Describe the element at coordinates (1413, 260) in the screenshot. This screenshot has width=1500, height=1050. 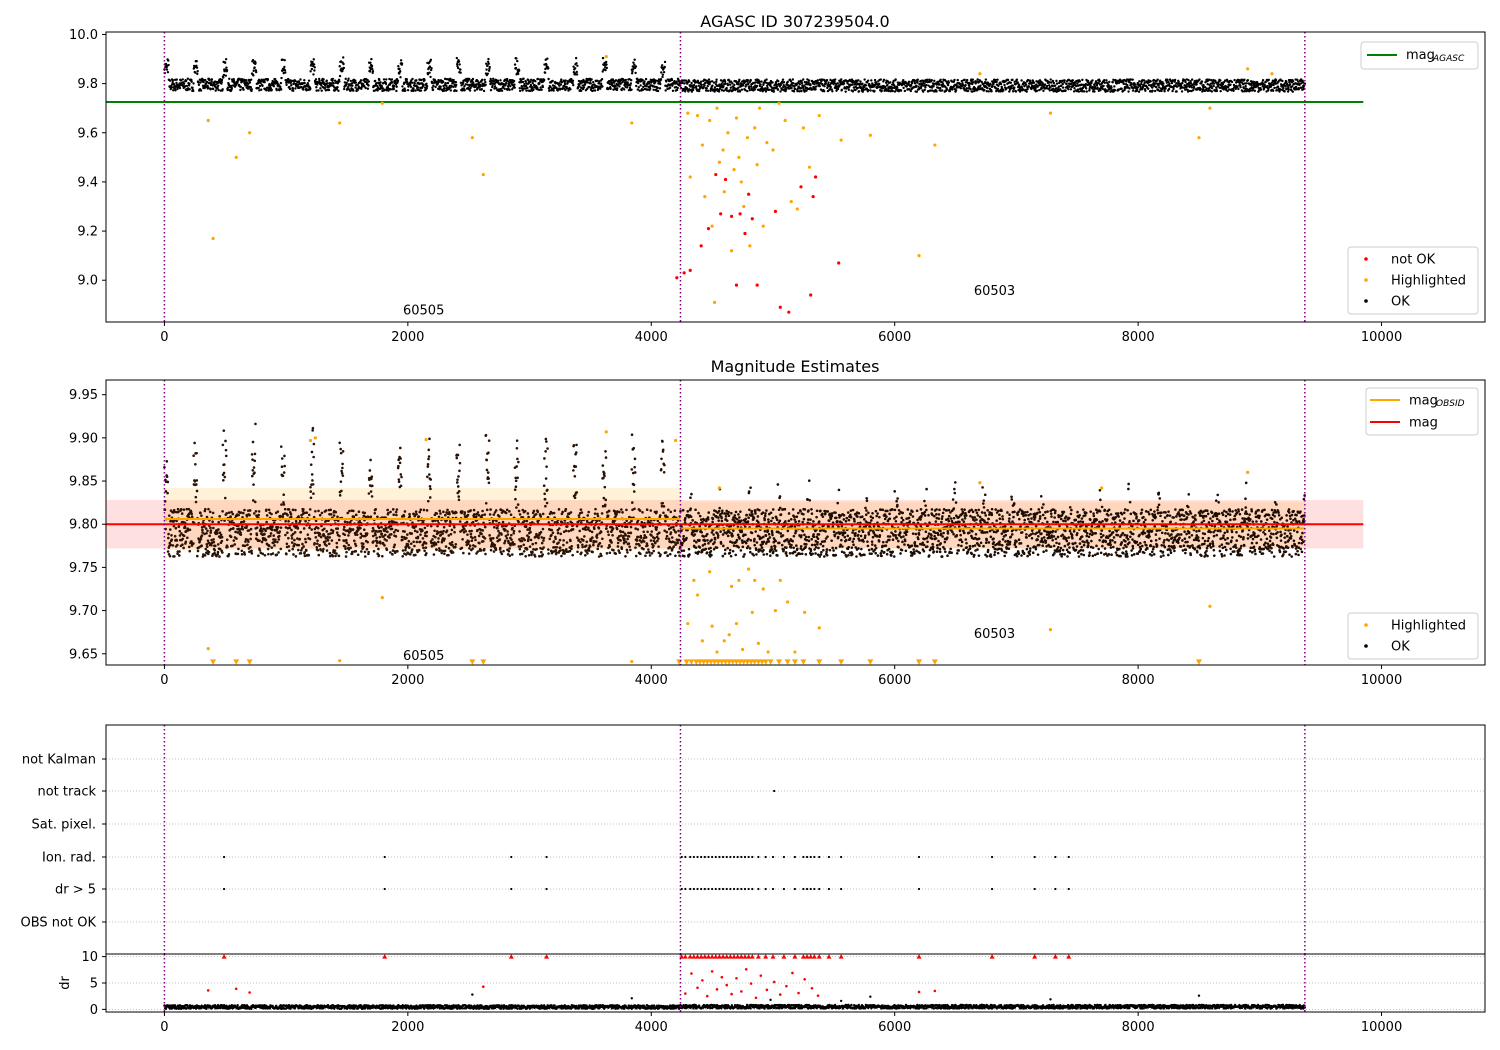
I see `legend-label: not OK` at that location.